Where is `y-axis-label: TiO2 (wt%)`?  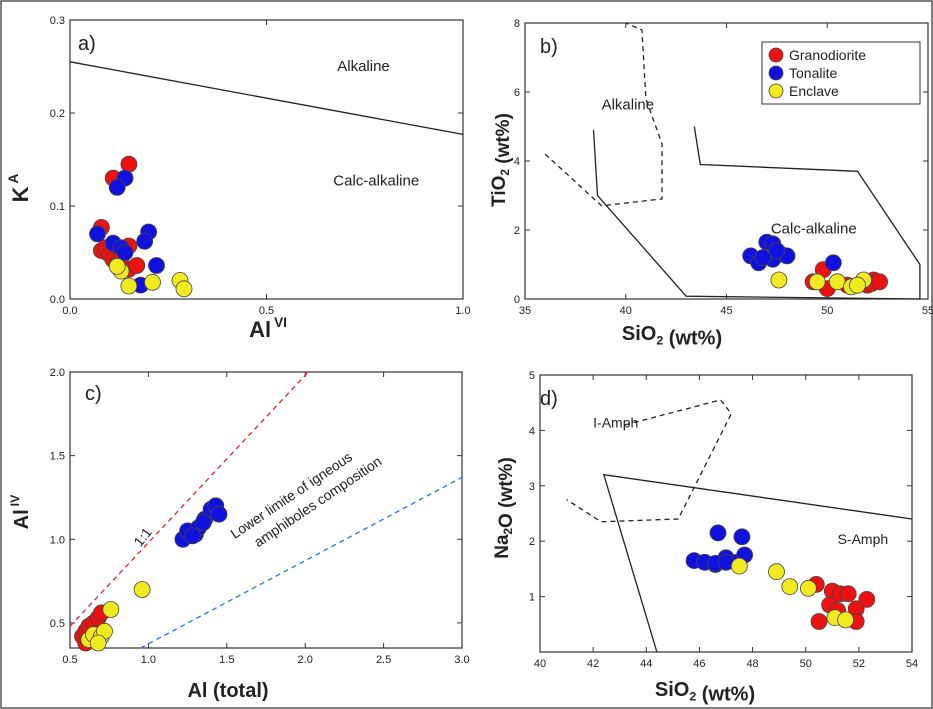 y-axis-label: TiO2 (wt%) is located at coordinates (501, 160).